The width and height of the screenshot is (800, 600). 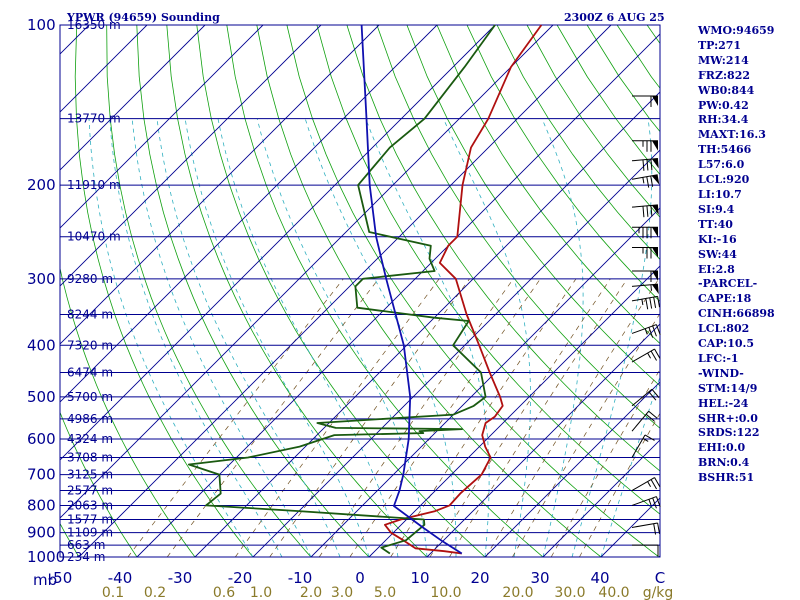 What do you see at coordinates (90, 419) in the screenshot?
I see `height-label: 4986 m` at bounding box center [90, 419].